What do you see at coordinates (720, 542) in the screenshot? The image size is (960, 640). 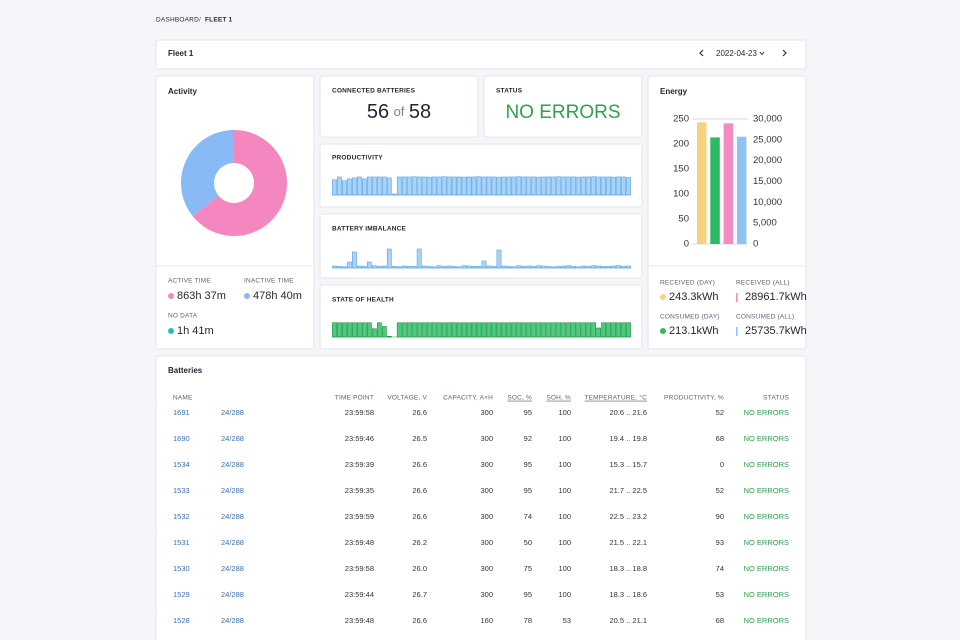 I see `table-cell: 93` at bounding box center [720, 542].